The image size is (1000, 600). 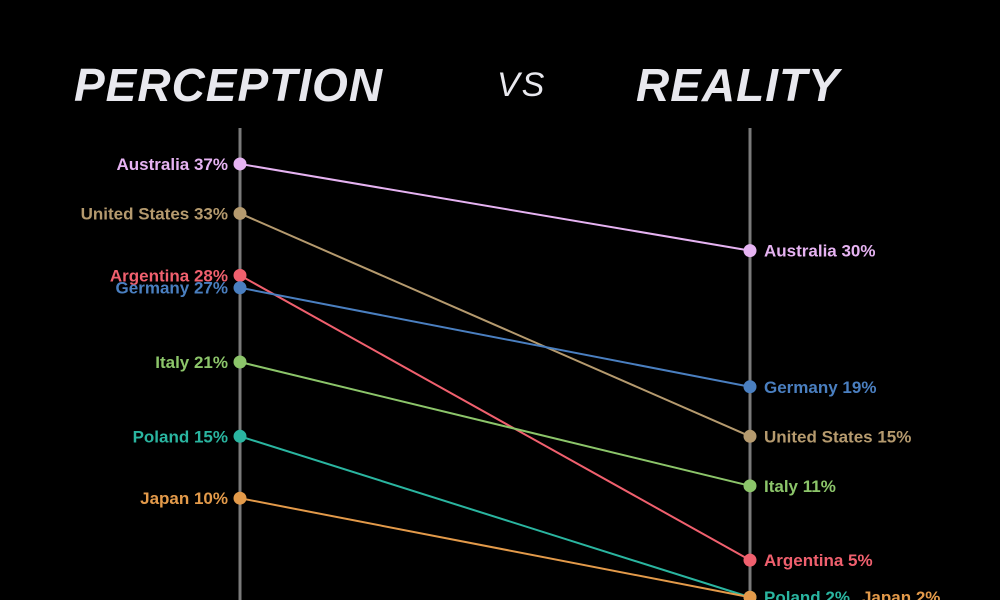 What do you see at coordinates (191, 362) in the screenshot?
I see `italy-perception-label: Italy 21%` at bounding box center [191, 362].